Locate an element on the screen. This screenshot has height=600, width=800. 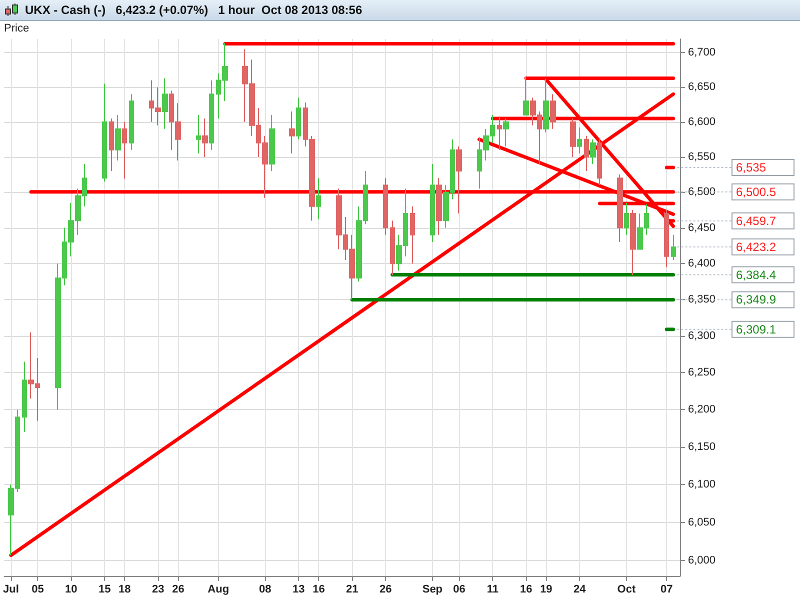
x-tick-label: 21 is located at coordinates (352, 590).